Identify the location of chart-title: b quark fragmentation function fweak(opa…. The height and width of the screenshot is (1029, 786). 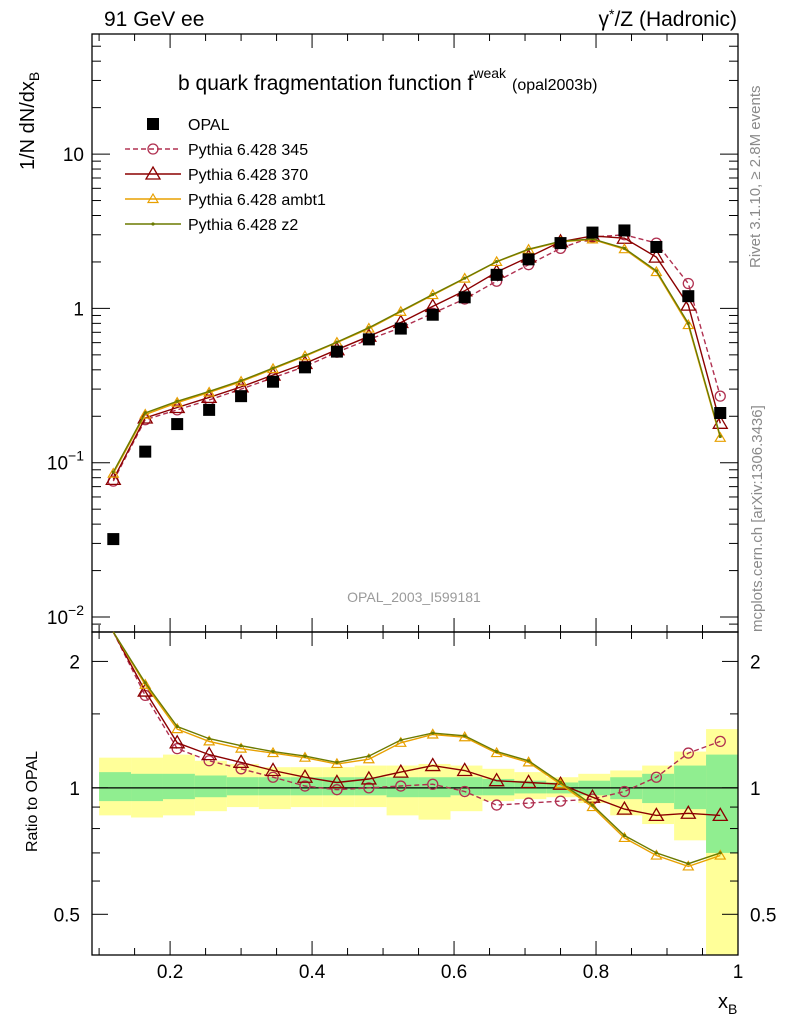
(387, 80).